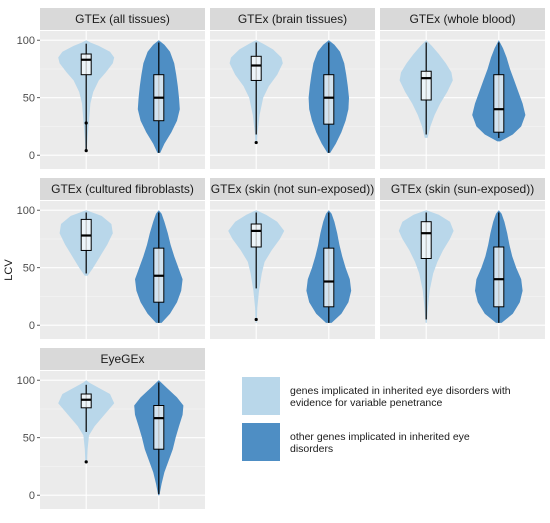 The width and height of the screenshot is (550, 523). I want to click on y-axis-title: LCV, so click(9, 270).